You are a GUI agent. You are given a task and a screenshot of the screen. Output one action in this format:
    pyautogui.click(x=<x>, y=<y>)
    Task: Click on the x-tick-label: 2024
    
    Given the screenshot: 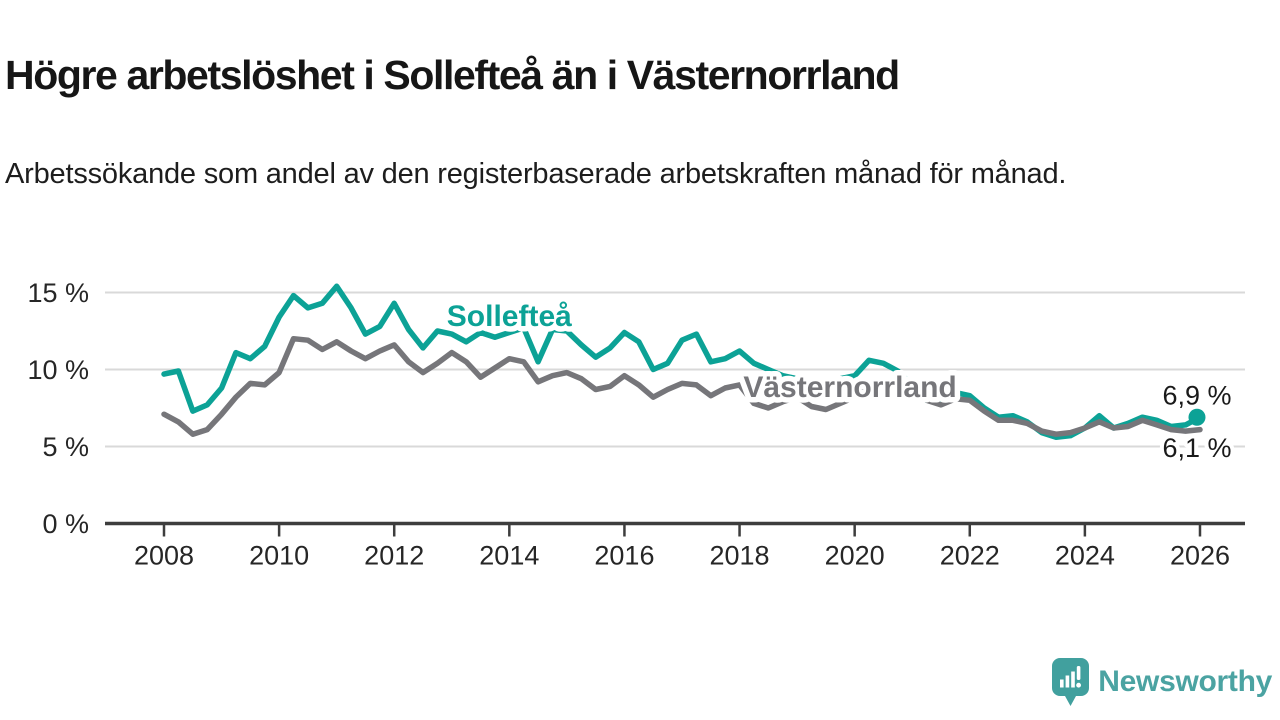 What is the action you would take?
    pyautogui.click(x=1085, y=556)
    